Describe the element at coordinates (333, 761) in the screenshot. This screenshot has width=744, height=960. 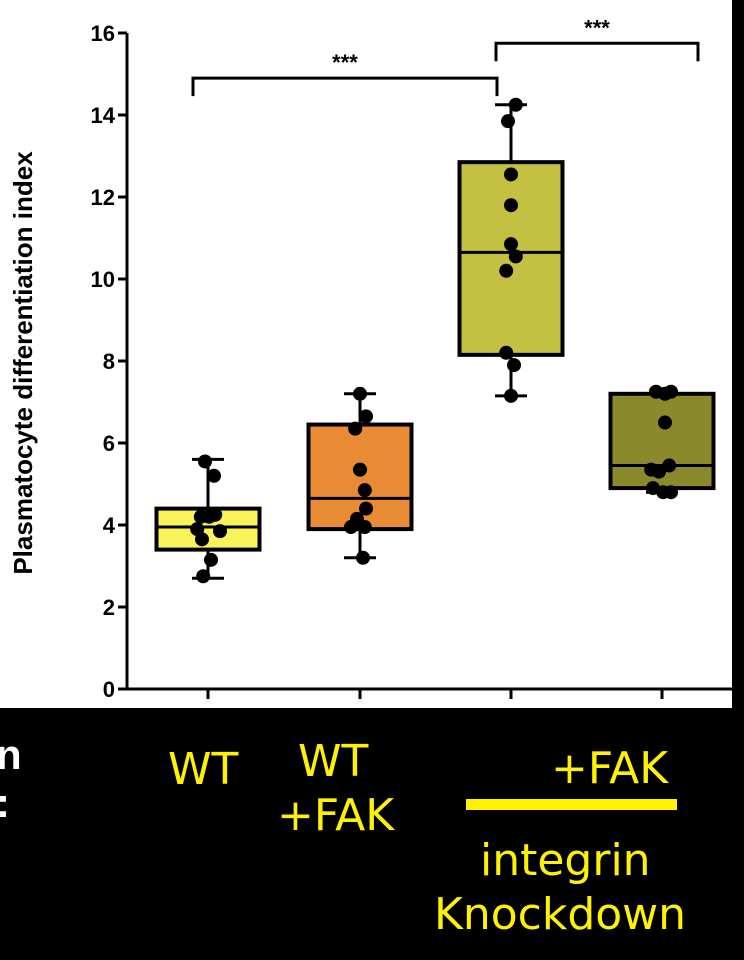
I see `caption-wt-fak-line1: WT` at that location.